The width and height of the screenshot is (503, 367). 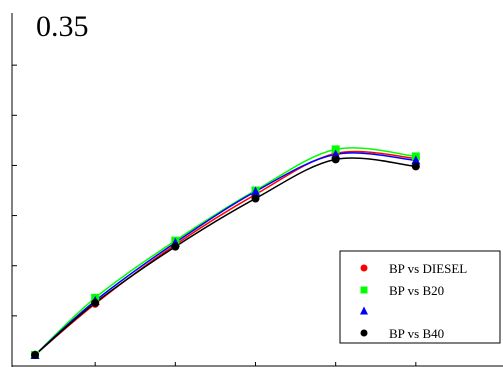 What do you see at coordinates (255, 364) in the screenshot?
I see `x-ticks` at bounding box center [255, 364].